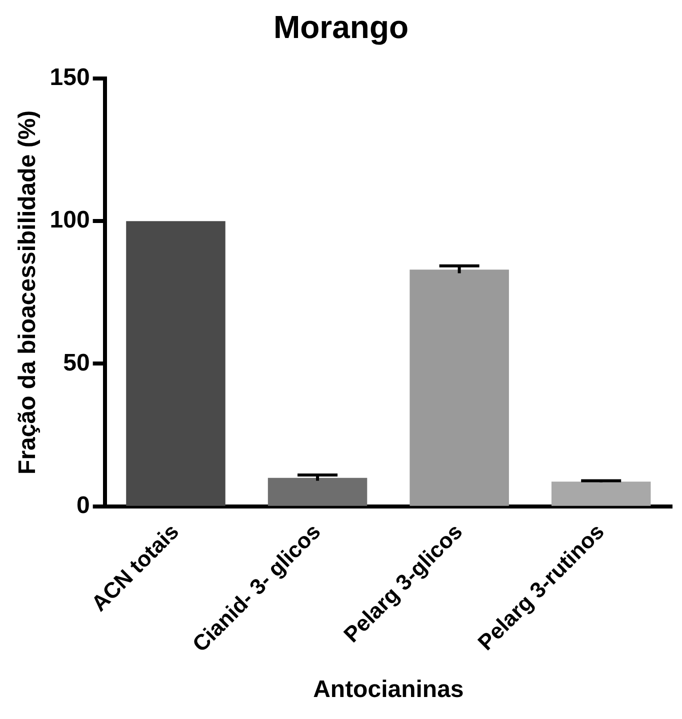 The width and height of the screenshot is (682, 719). I want to click on chart-title: Morango, so click(341, 27).